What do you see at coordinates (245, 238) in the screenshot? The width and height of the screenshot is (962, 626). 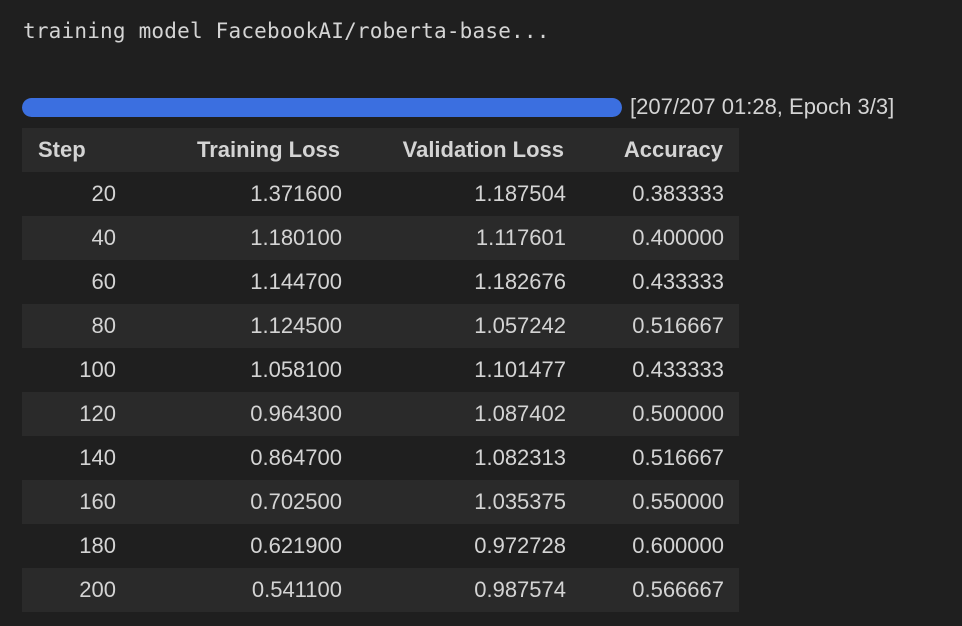 I see `cell-training-loss: 1.180100` at bounding box center [245, 238].